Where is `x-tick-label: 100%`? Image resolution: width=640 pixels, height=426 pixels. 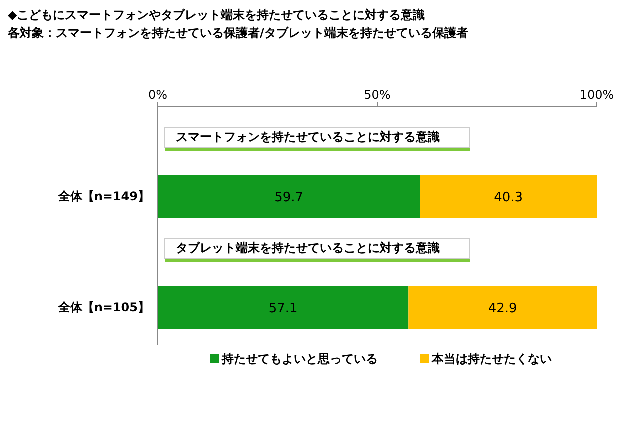
x-tick-label: 100% is located at coordinates (597, 95).